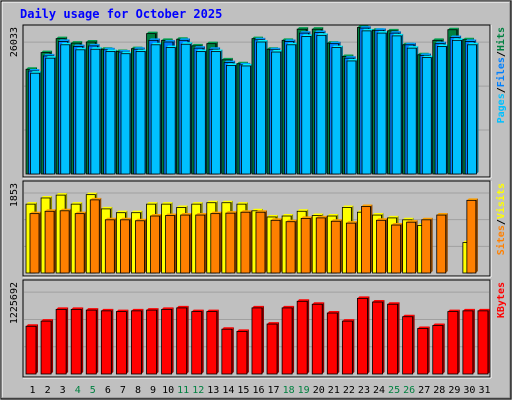 The width and height of the screenshot is (512, 400). I want to click on day-label-29: 29, so click(454, 390).